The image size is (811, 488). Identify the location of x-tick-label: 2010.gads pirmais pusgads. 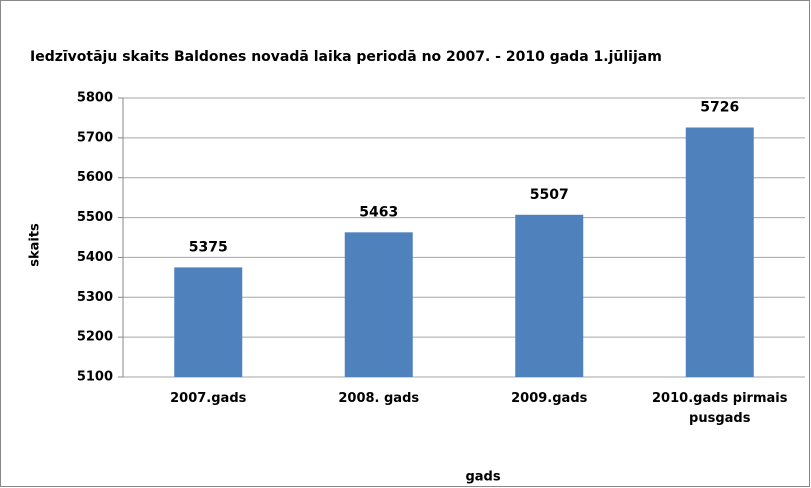
(720, 408).